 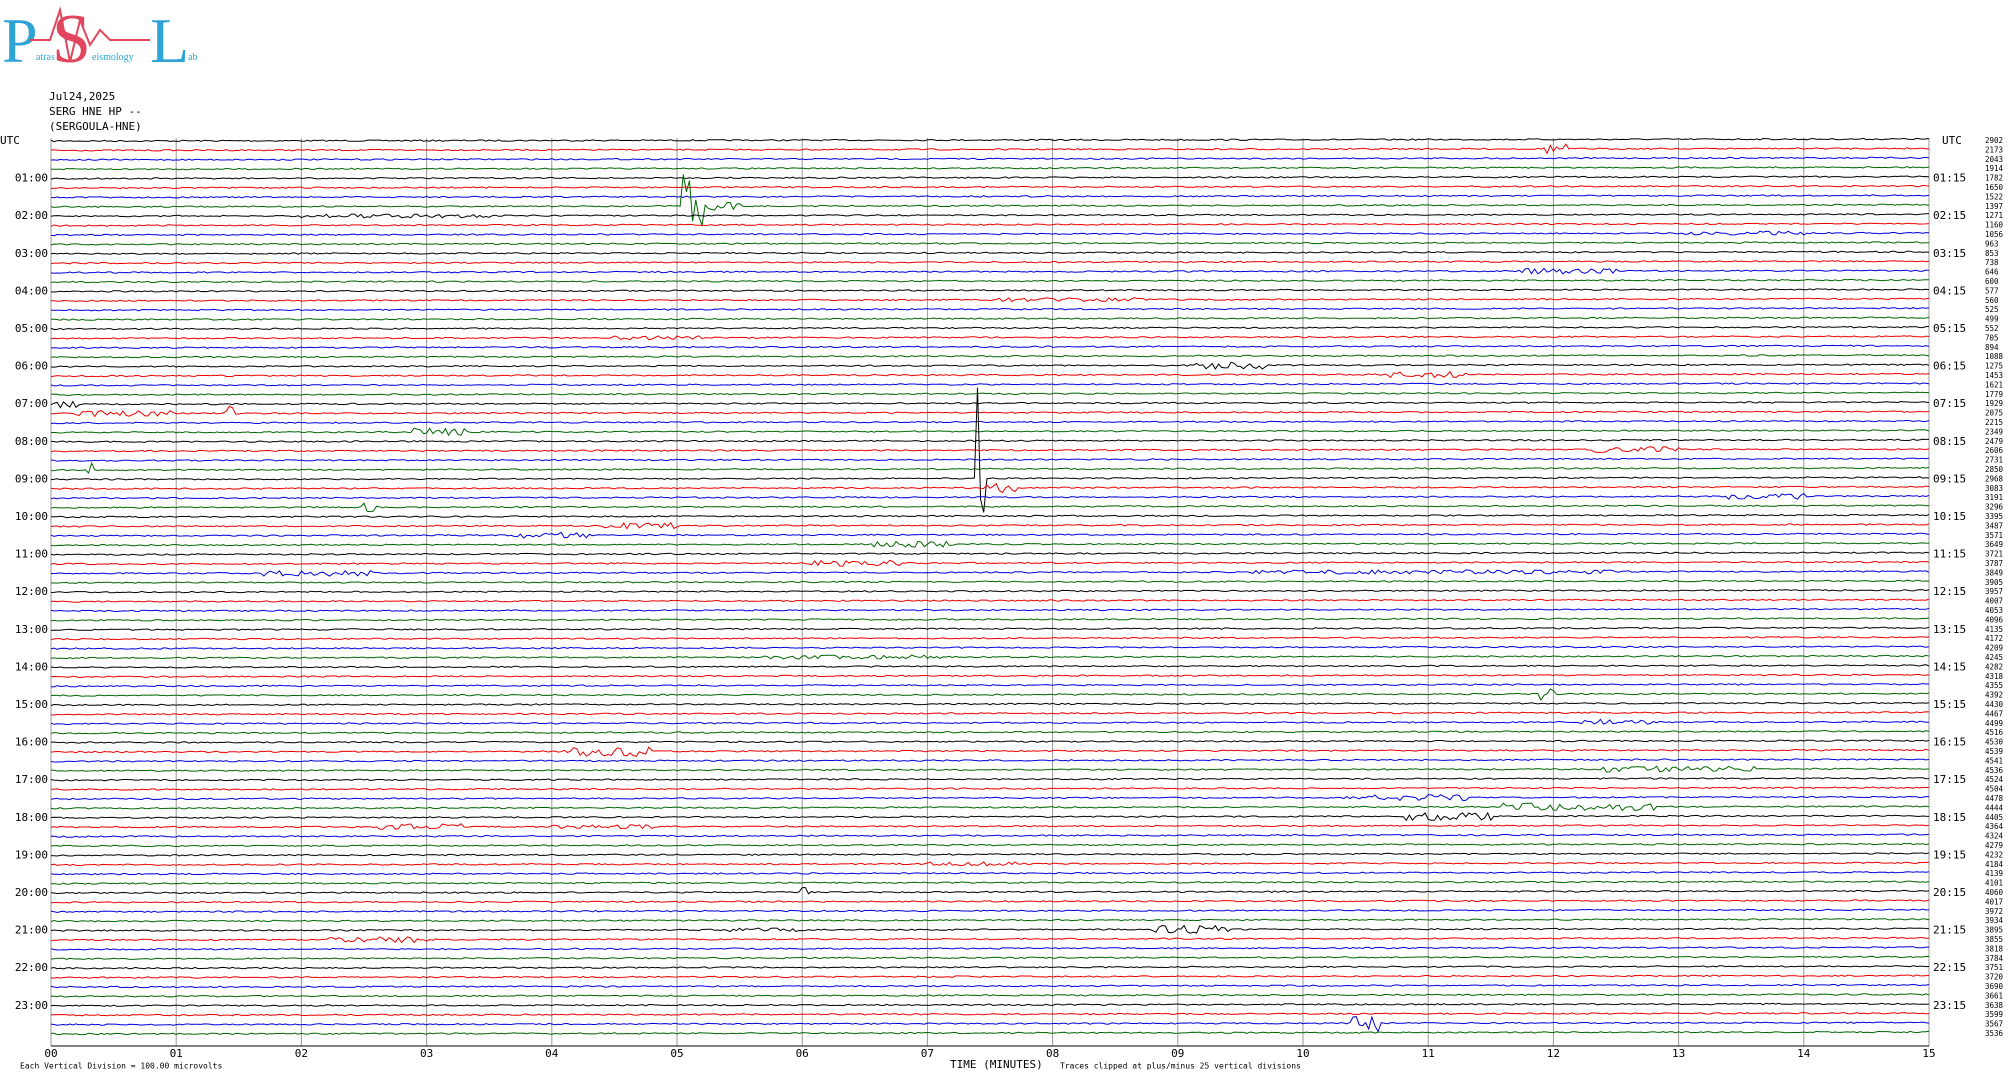 What do you see at coordinates (1553, 1053) in the screenshot?
I see `x-tick-label: 12` at bounding box center [1553, 1053].